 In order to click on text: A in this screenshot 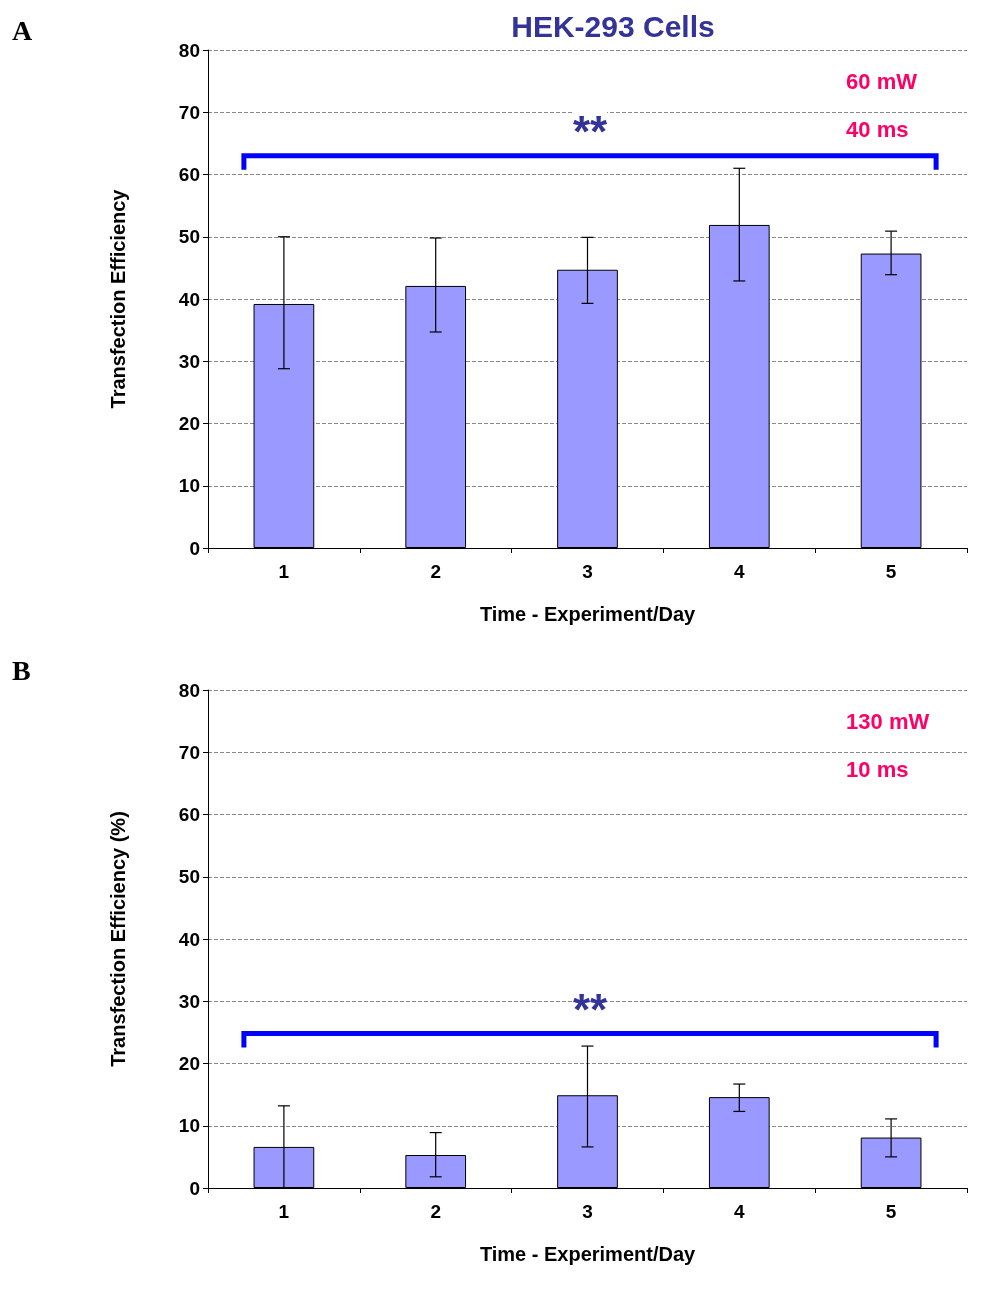, I will do `click(22, 30)`.